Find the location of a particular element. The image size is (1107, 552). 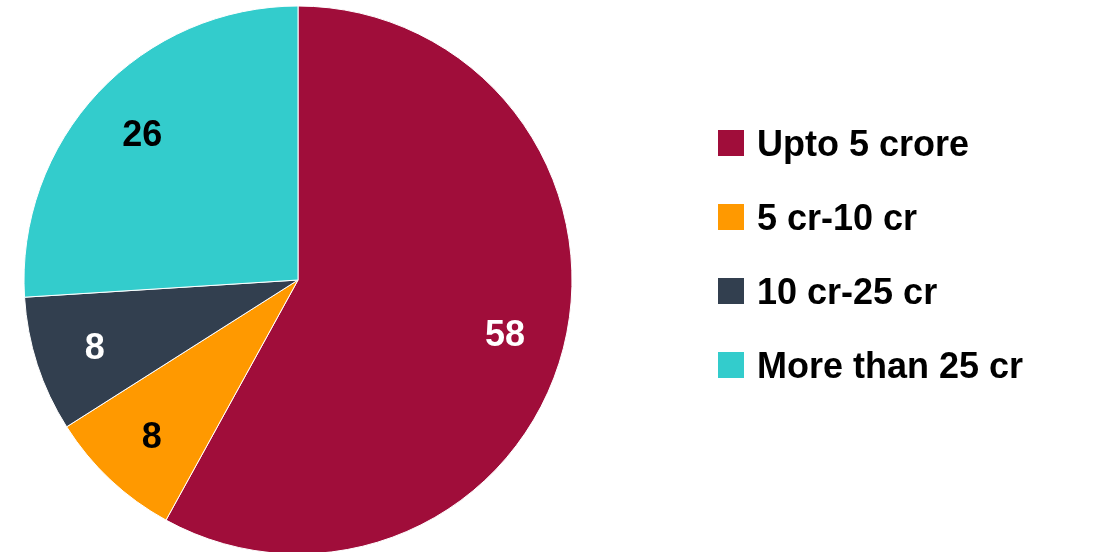

legend-label: More than 25 cr is located at coordinates (890, 365).